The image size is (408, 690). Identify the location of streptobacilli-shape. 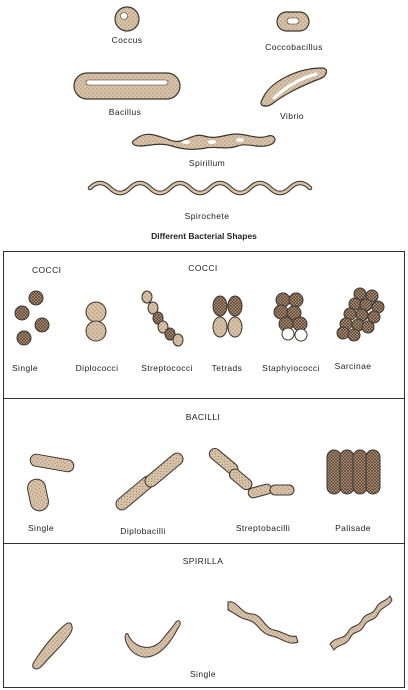
(251, 473).